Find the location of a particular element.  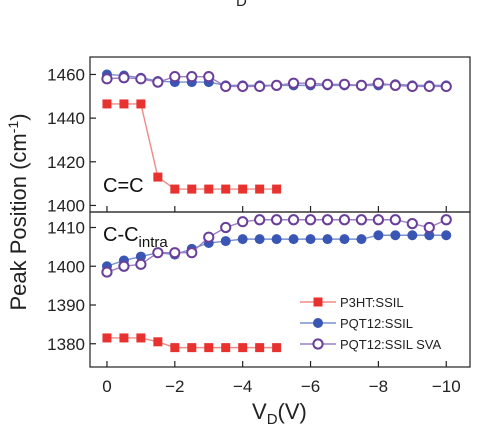

legend-label-sva: PQT12:SSIL SVA is located at coordinates (390, 344).